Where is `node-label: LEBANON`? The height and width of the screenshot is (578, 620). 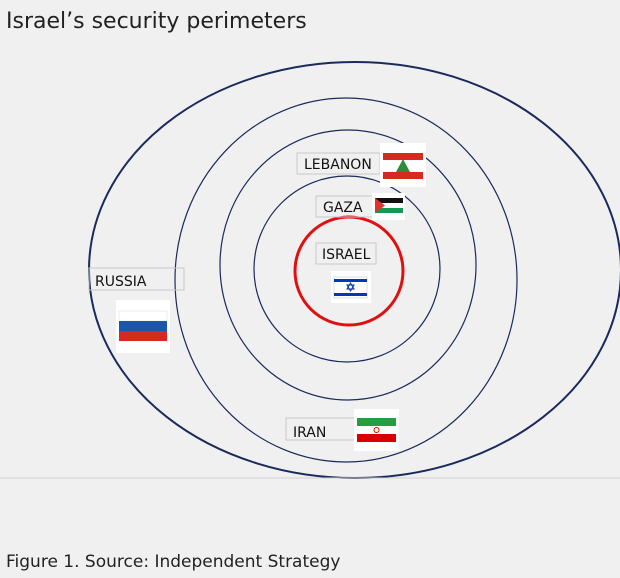 node-label: LEBANON is located at coordinates (338, 165).